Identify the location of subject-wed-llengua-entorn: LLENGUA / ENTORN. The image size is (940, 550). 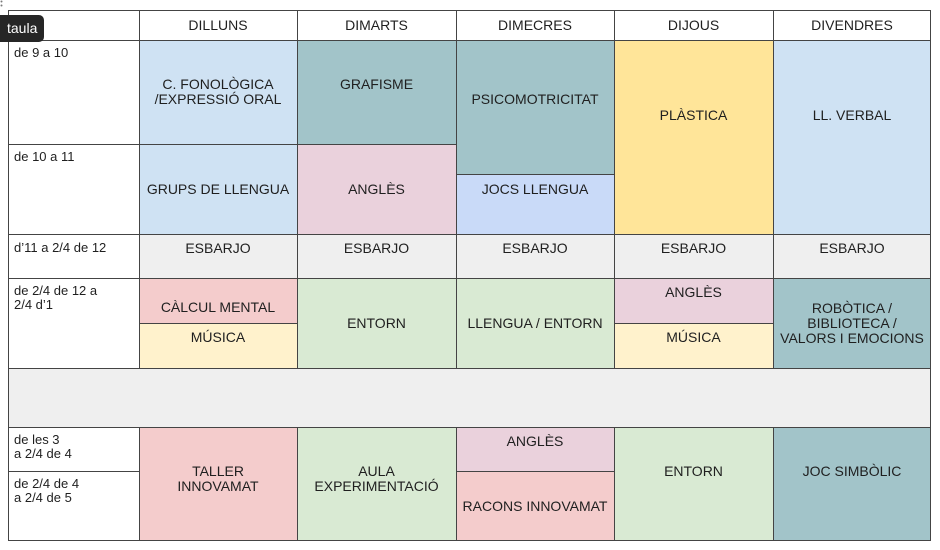
(535, 323).